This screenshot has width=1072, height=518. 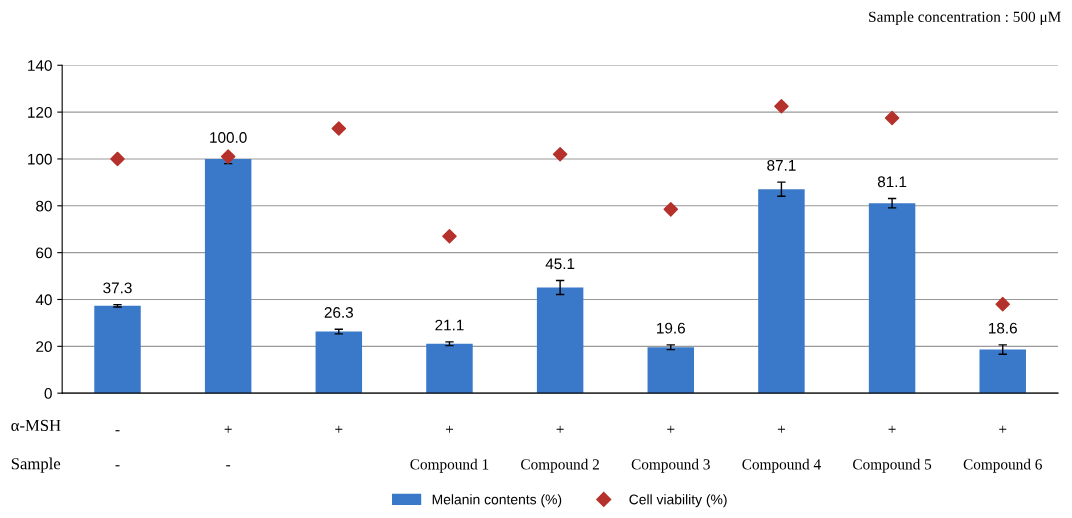 What do you see at coordinates (44, 253) in the screenshot?
I see `y-tick-label: 60` at bounding box center [44, 253].